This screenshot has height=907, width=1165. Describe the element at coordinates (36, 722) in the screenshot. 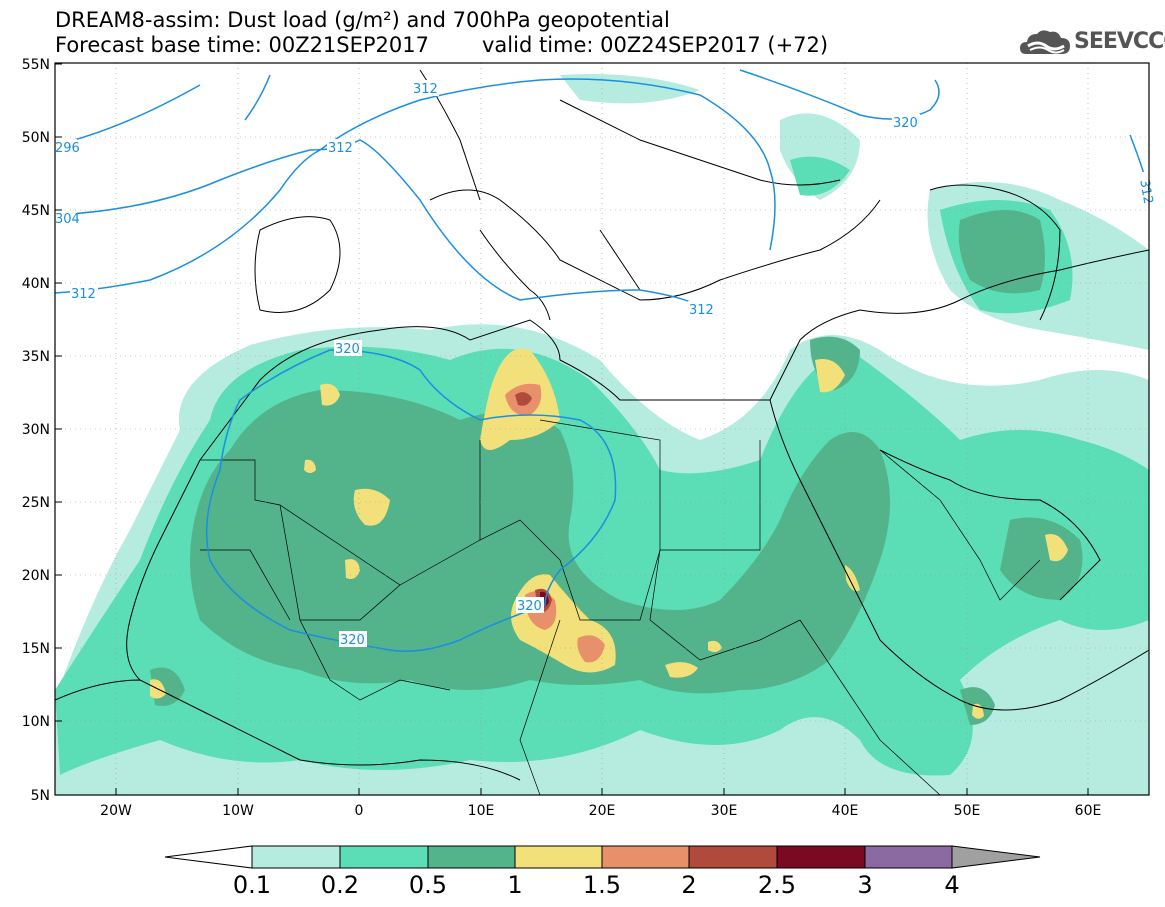

I see `lat-label-10n: 10N` at that location.